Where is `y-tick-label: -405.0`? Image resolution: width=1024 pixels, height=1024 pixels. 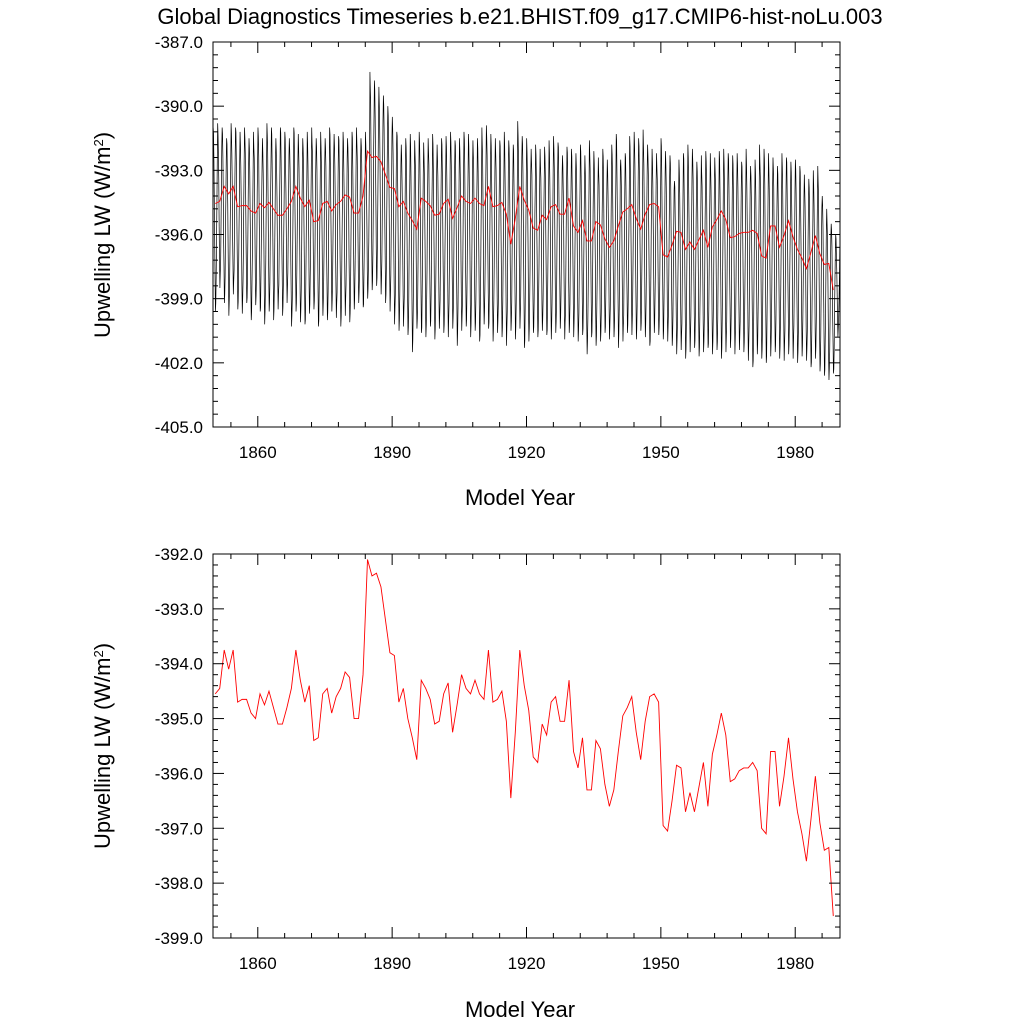
y-tick-label: -405.0 is located at coordinates (179, 427).